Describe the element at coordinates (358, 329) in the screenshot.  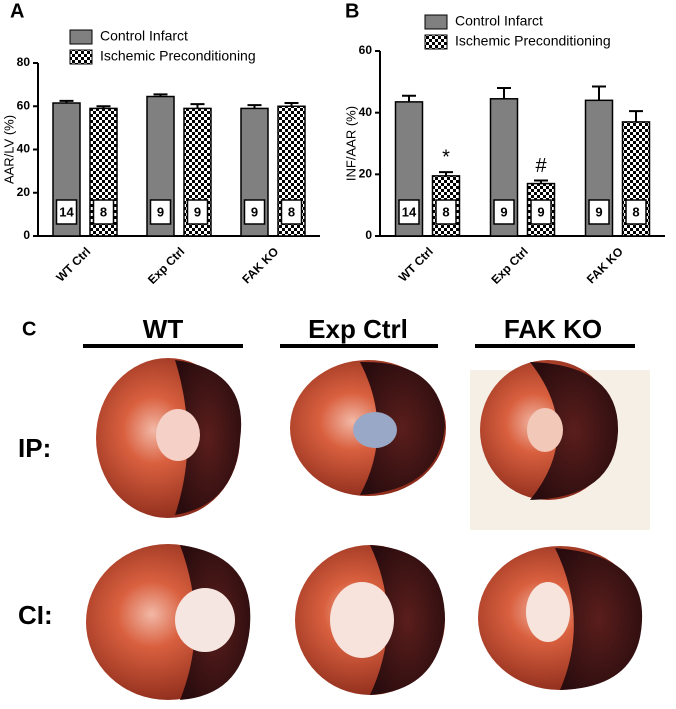
I see `column-label: Exp Ctrl` at that location.